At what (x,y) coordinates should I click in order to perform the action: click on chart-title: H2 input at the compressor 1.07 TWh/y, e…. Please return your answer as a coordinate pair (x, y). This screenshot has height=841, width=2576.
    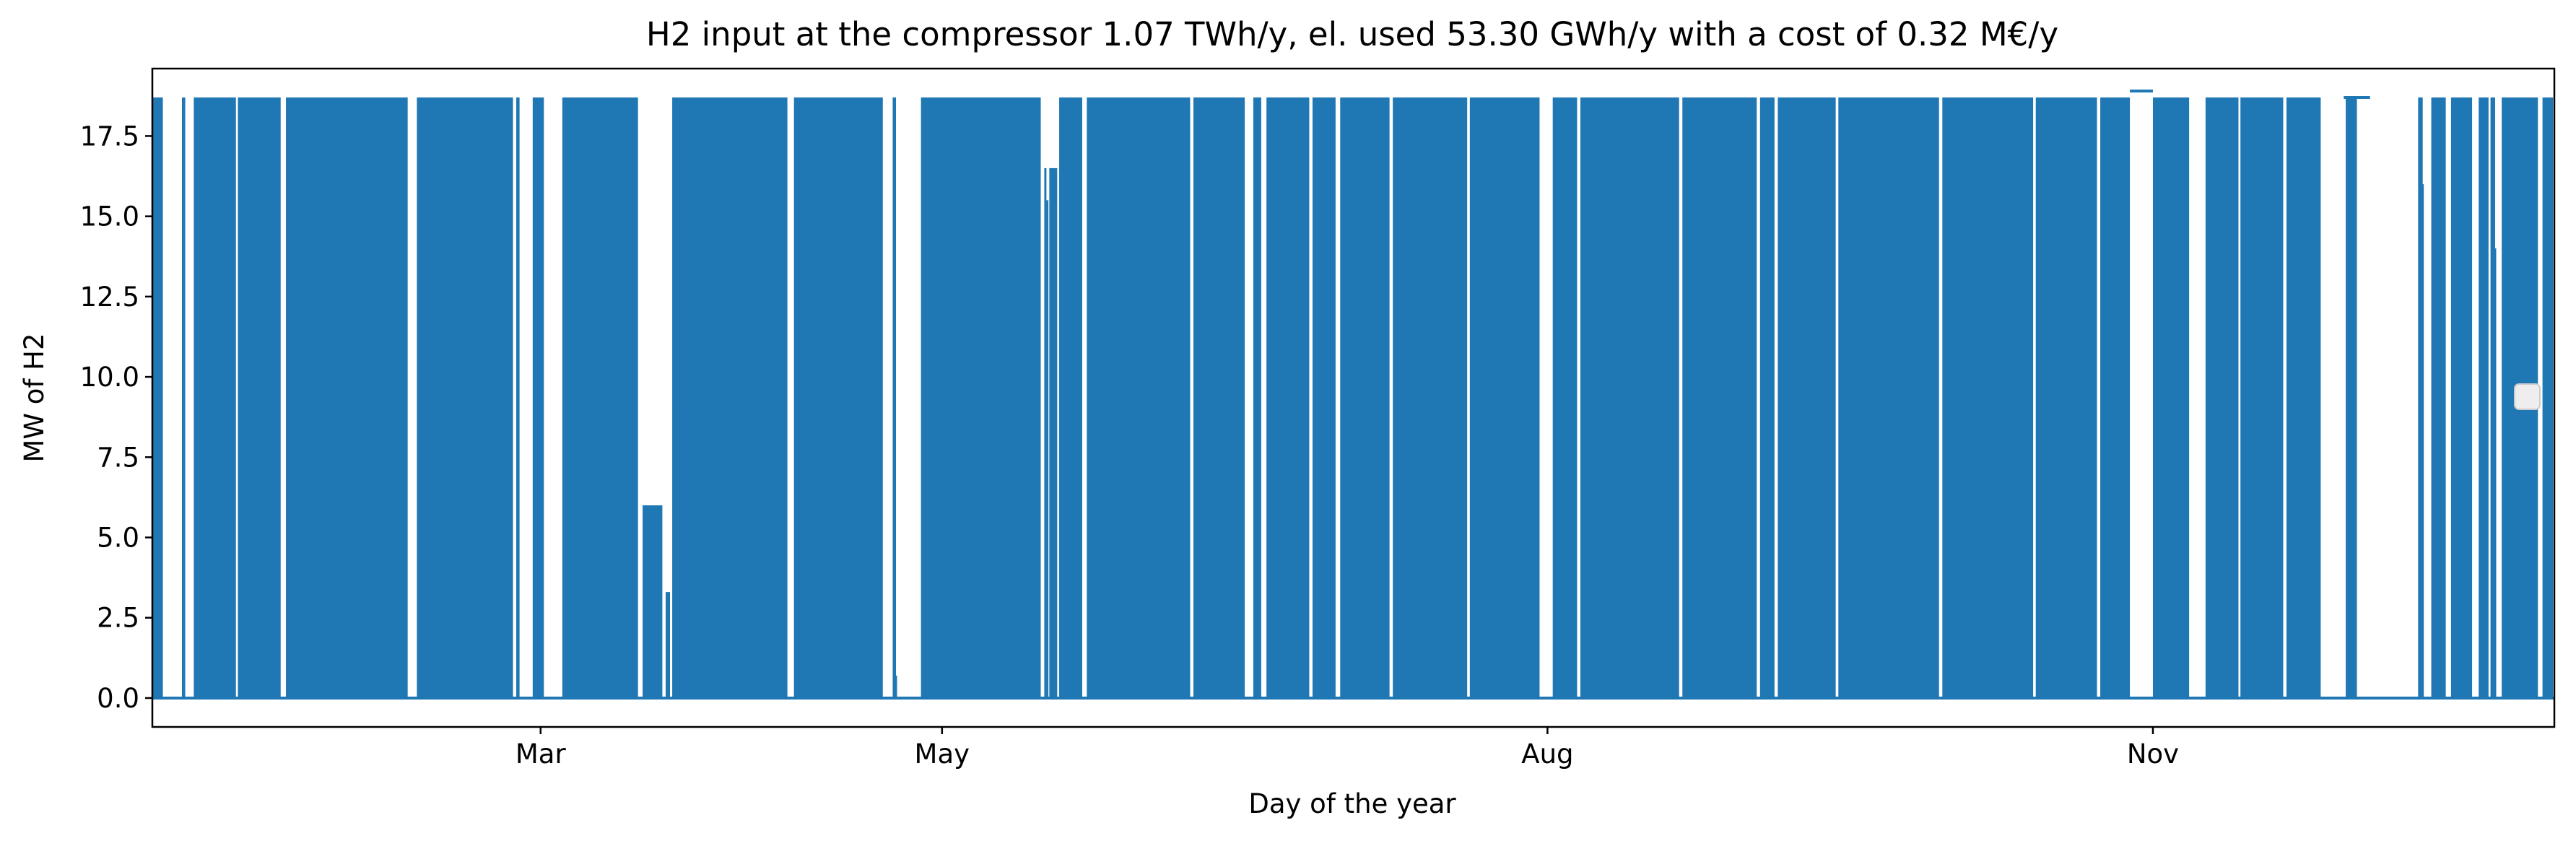
    Looking at the image, I should click on (1352, 34).